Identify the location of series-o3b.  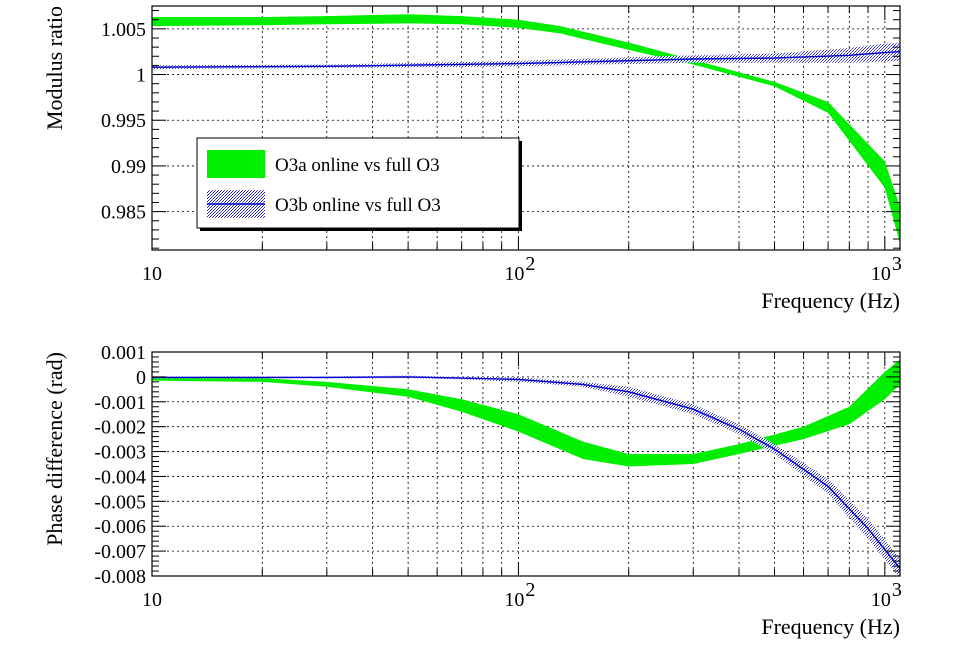
(526, 56).